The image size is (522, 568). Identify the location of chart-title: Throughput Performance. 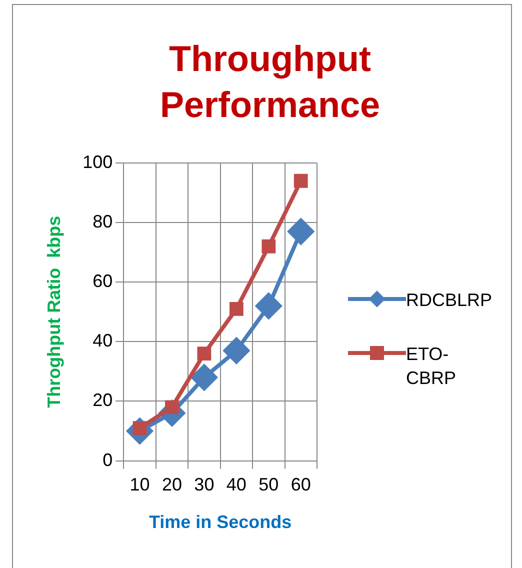
(270, 82).